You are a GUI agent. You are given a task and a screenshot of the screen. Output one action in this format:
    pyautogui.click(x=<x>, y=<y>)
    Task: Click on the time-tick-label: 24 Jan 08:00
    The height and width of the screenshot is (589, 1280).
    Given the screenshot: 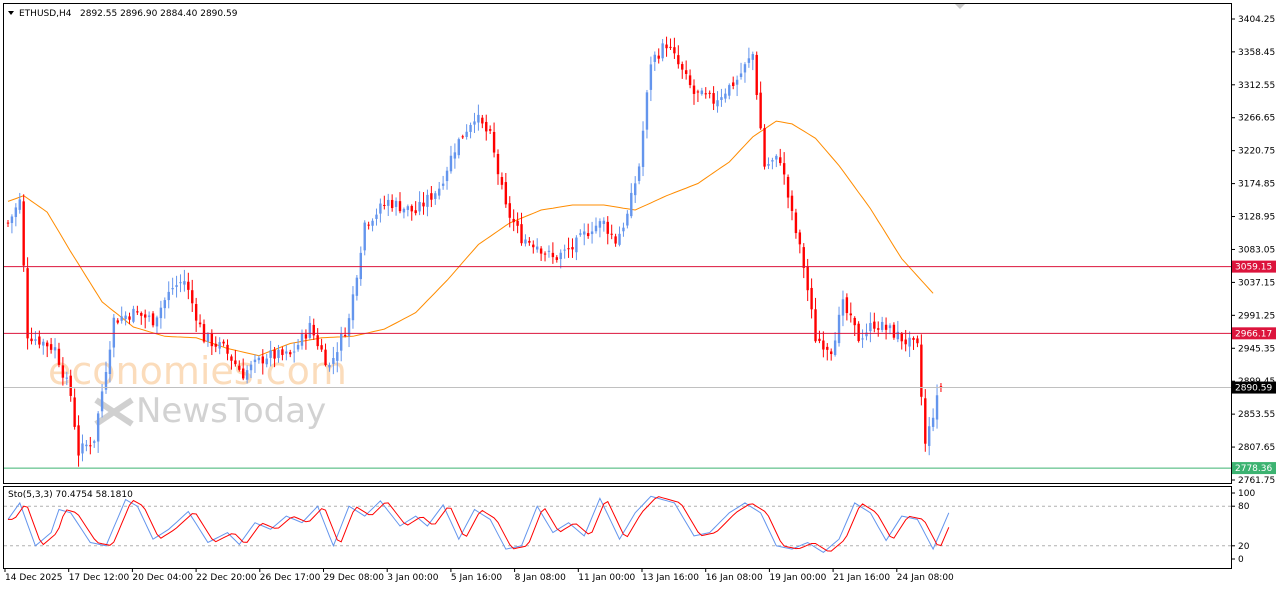 What is the action you would take?
    pyautogui.click(x=925, y=578)
    